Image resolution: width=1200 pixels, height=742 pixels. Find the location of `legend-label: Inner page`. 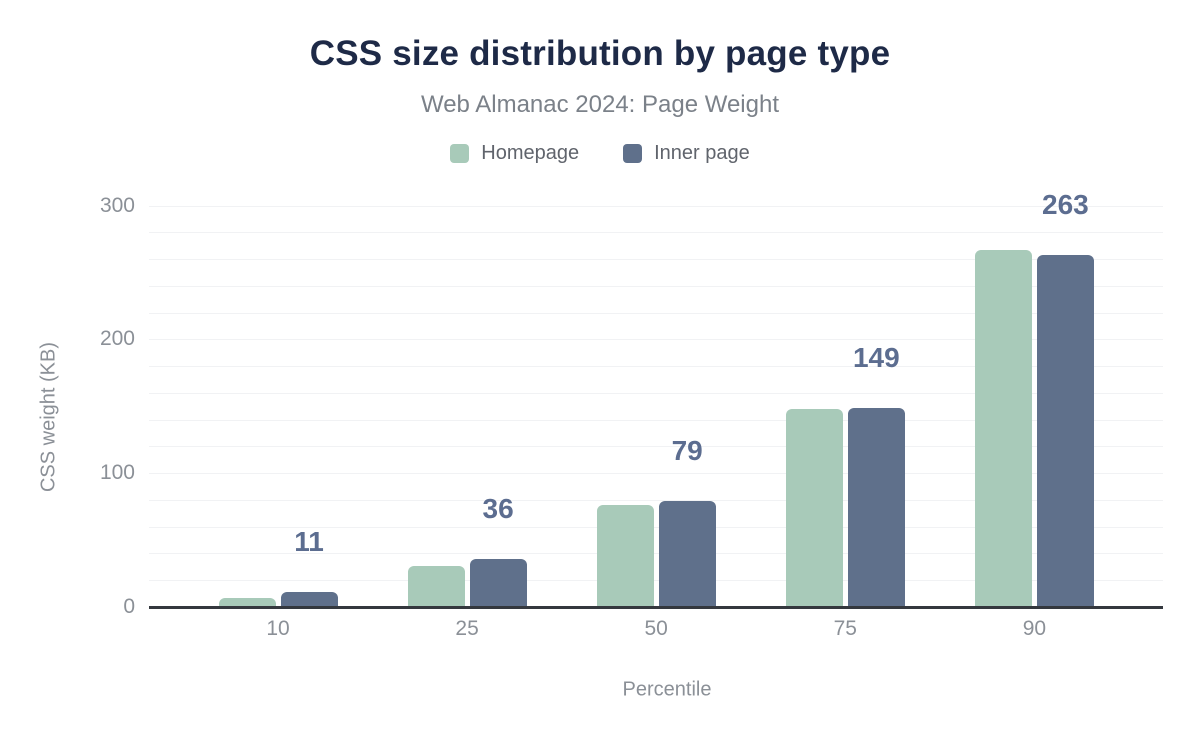

legend-label: Inner page is located at coordinates (702, 153).